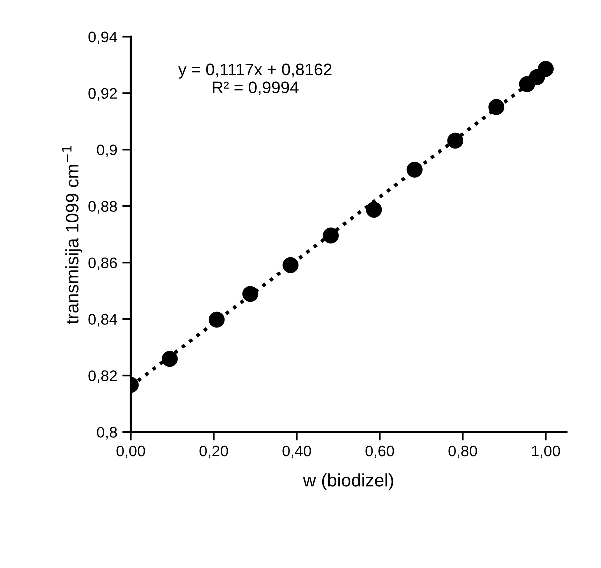 The image size is (601, 568). Describe the element at coordinates (380, 452) in the screenshot. I see `x-tick-label: 0,60` at that location.